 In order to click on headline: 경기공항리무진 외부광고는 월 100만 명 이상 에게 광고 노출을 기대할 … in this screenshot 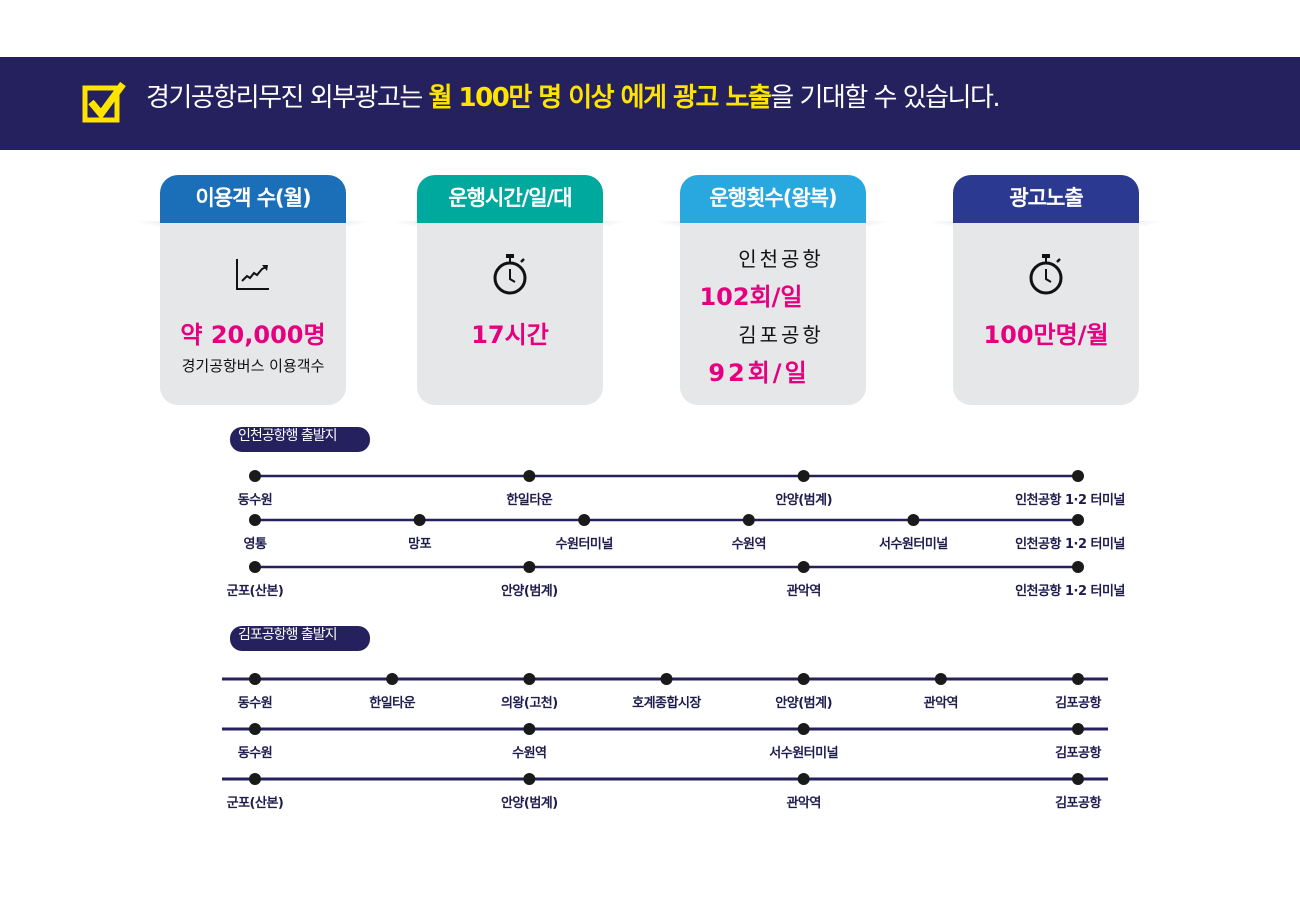, I will do `click(573, 98)`.